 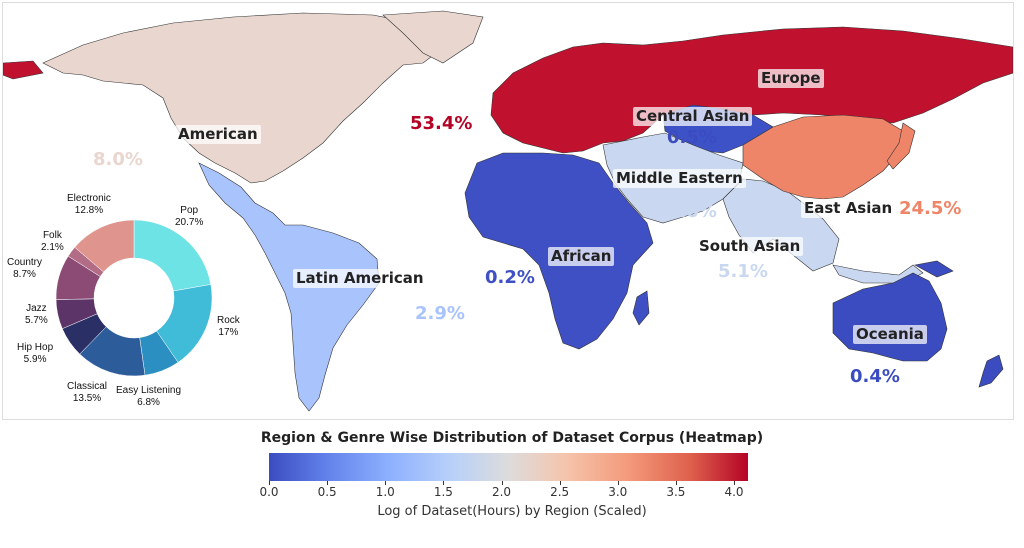 I want to click on donut-cat-pop: Pop, so click(x=189, y=210).